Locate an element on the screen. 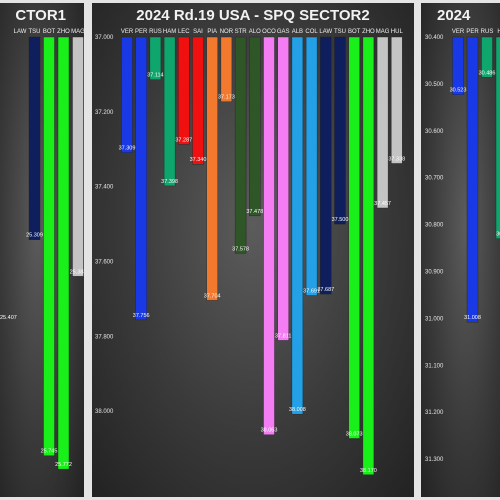 This screenshot has width=500, height=500. data-label: 31.008 is located at coordinates (472, 318).